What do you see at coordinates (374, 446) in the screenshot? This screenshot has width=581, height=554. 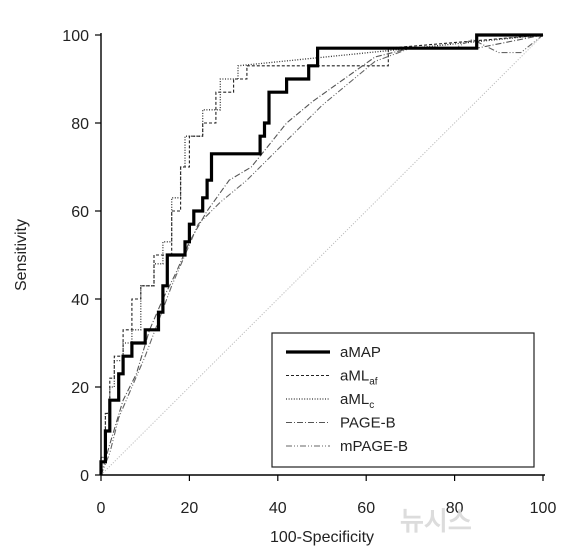 I see `legend-label-mpage-b: mPAGE-B` at bounding box center [374, 446].